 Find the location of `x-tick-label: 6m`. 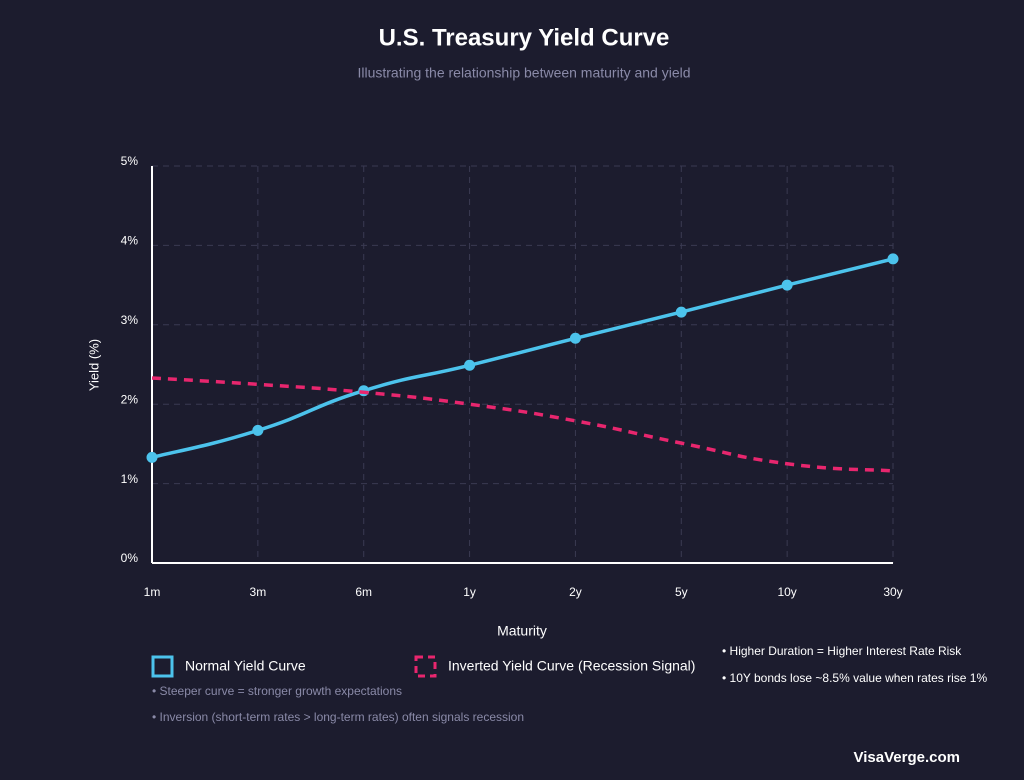

x-tick-label: 6m is located at coordinates (363, 592).